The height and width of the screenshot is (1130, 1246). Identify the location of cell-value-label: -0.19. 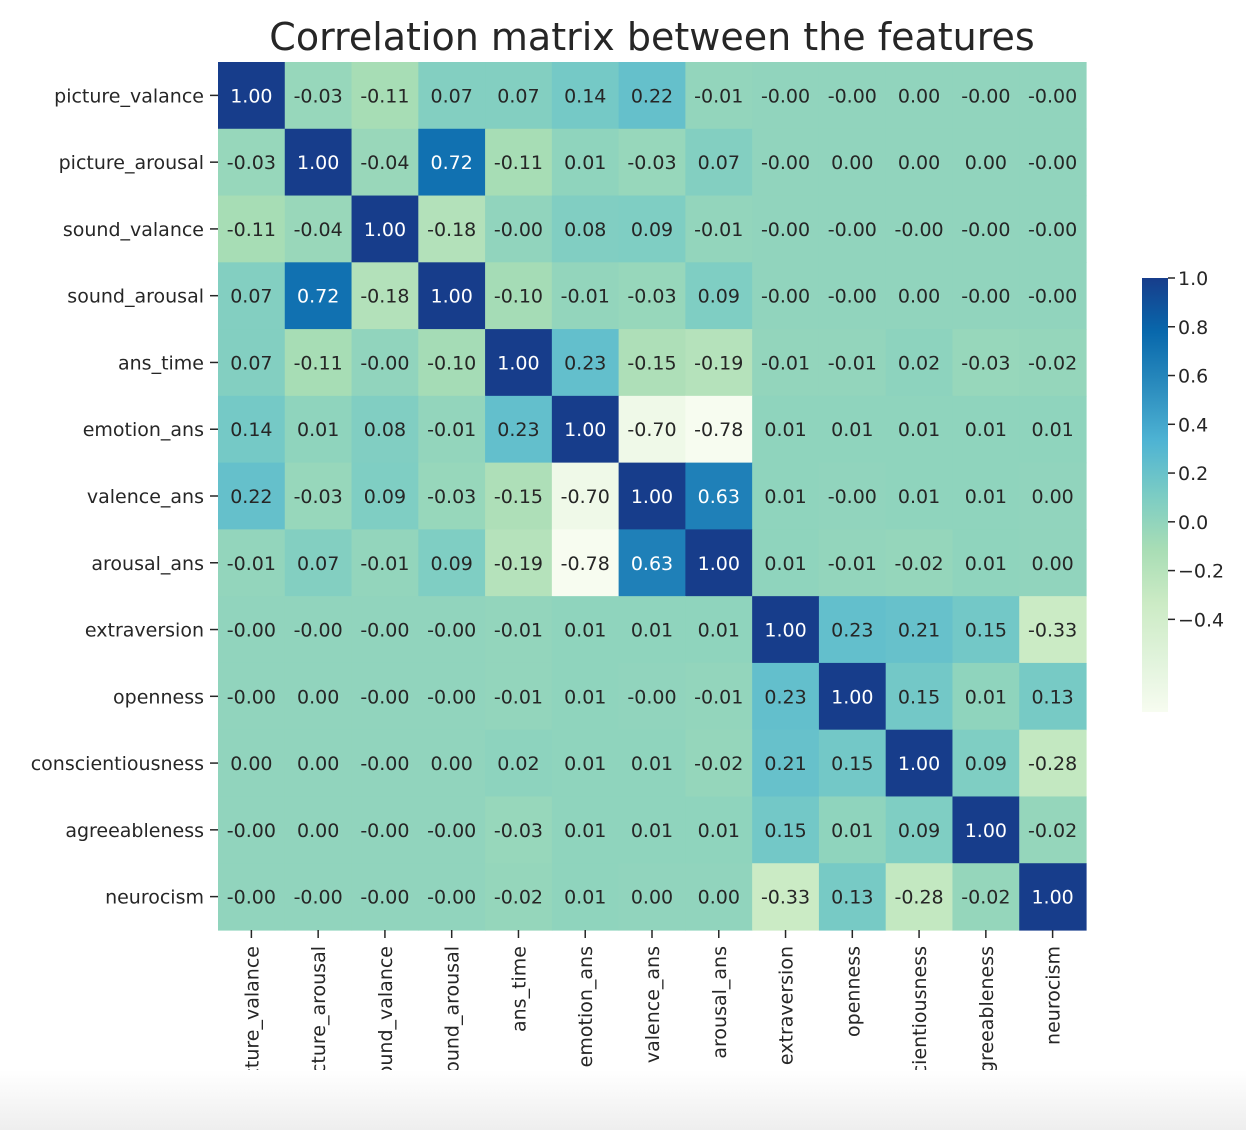
(518, 564).